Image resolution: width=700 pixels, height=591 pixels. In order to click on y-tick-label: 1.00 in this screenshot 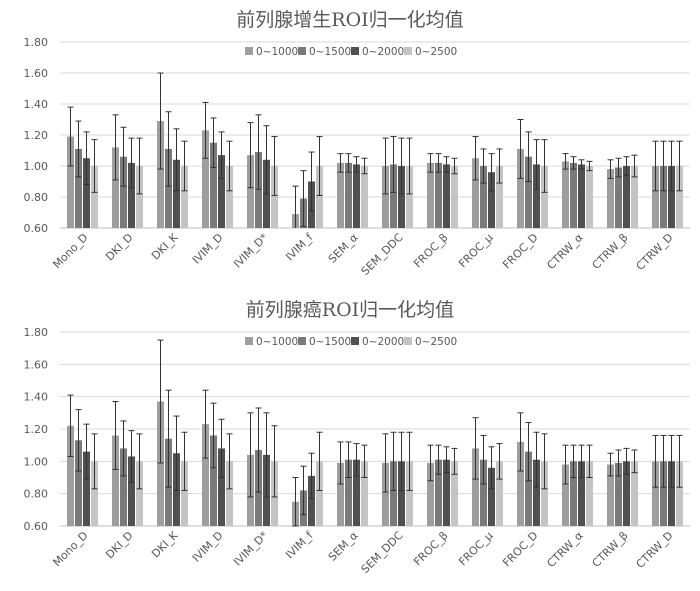, I will do `click(36, 461)`.